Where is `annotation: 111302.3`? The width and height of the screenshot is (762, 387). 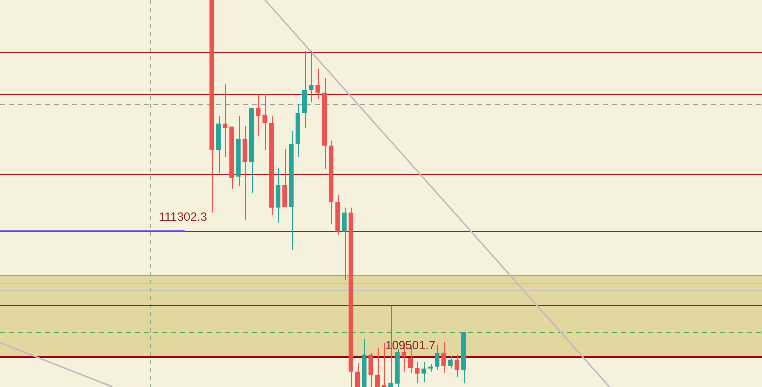 annotation: 111302.3 is located at coordinates (183, 217).